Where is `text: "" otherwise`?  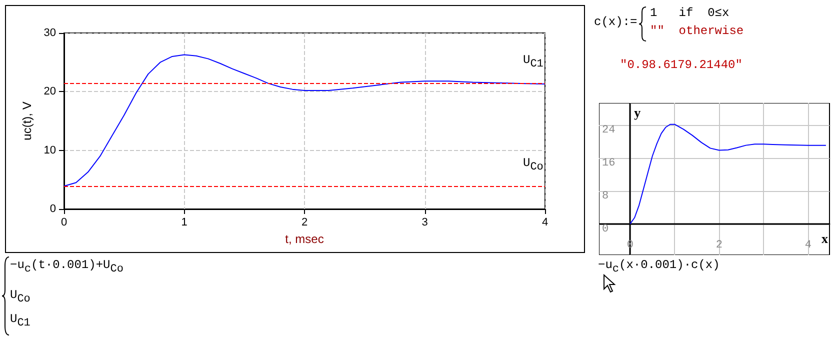
text: "" otherwise is located at coordinates (697, 31).